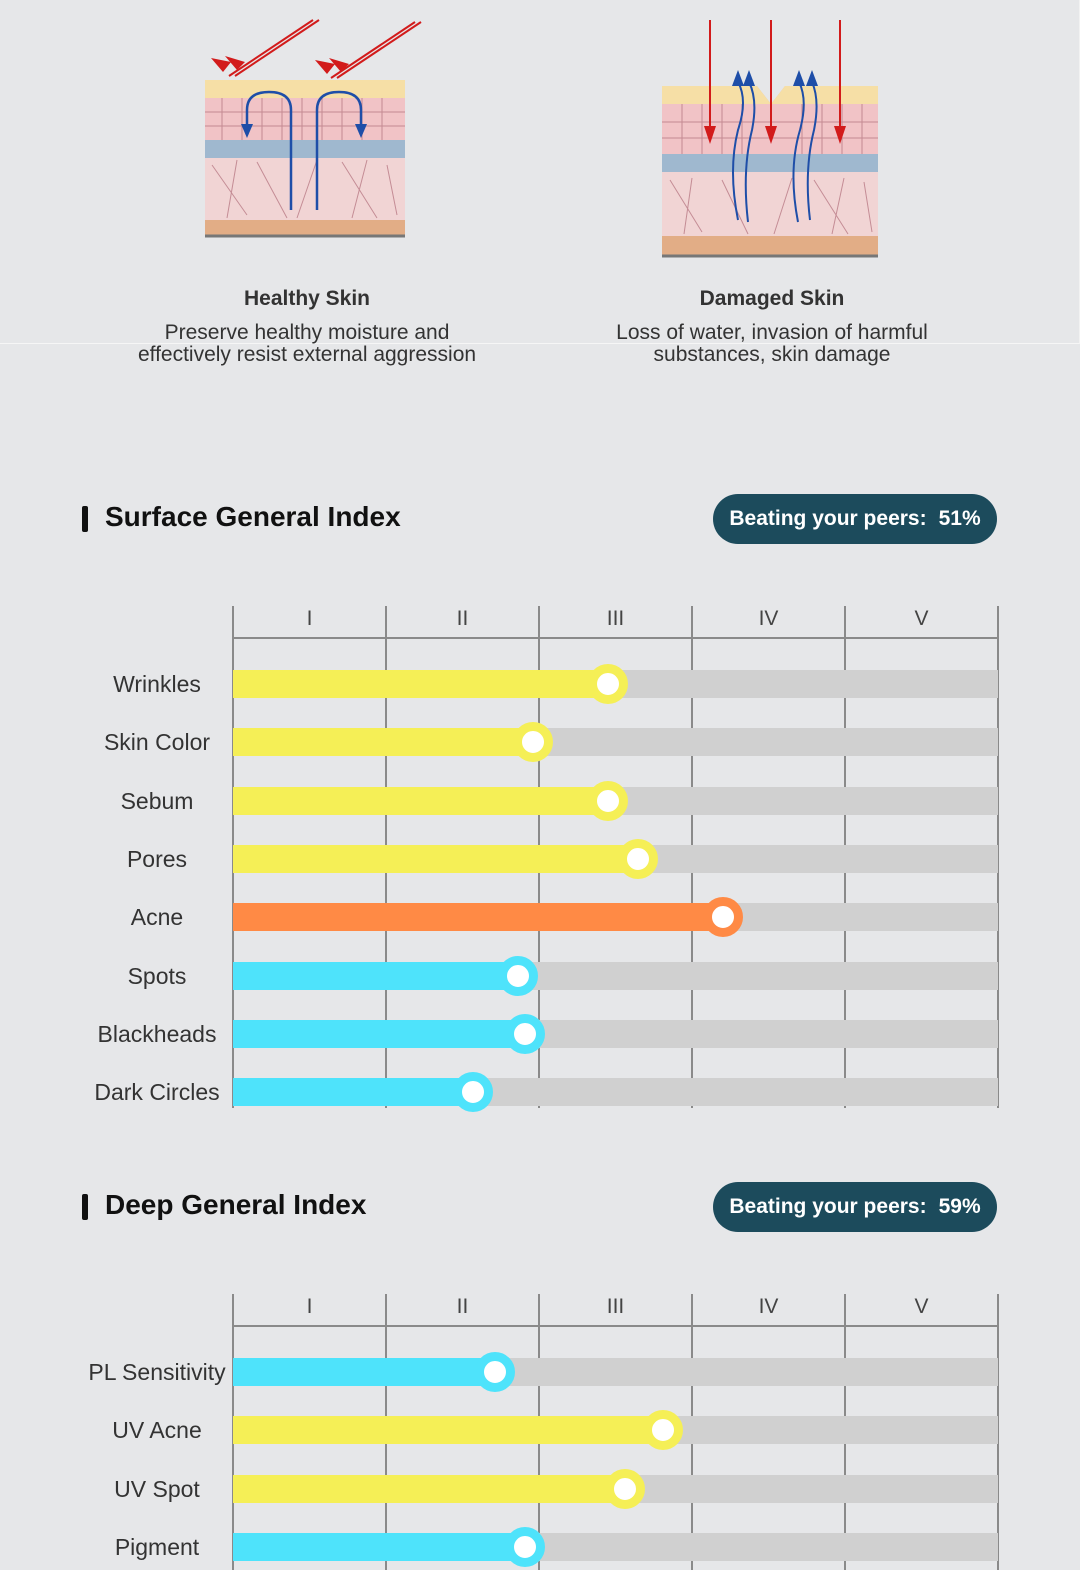 This screenshot has height=1570, width=1080. I want to click on deep-peers-label: Beating your peers:, so click(828, 1206).